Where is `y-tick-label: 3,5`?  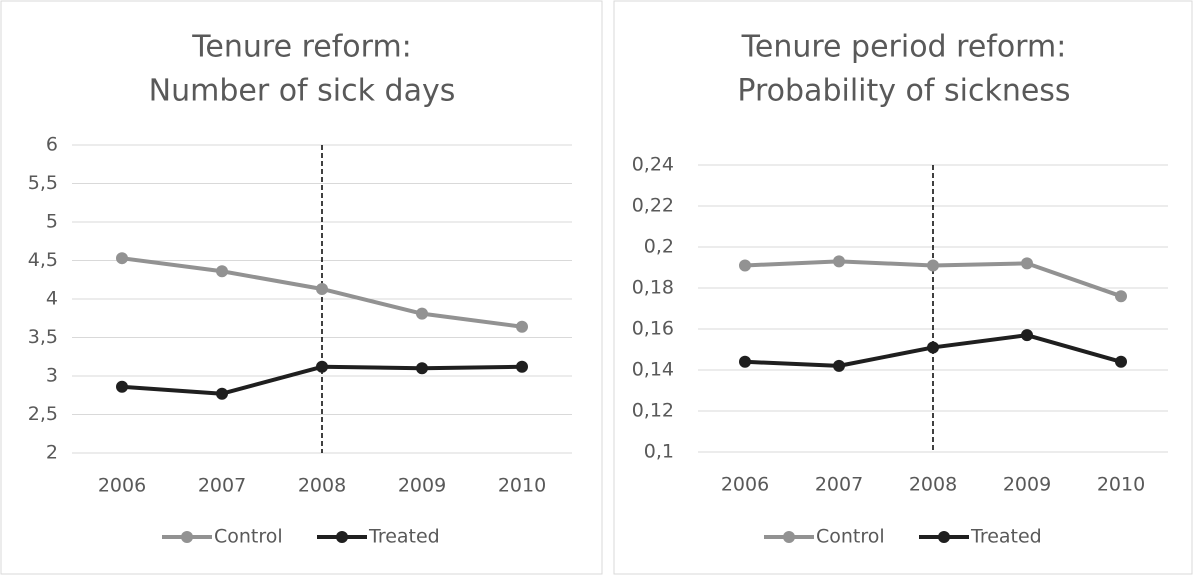 y-tick-label: 3,5 is located at coordinates (43, 337).